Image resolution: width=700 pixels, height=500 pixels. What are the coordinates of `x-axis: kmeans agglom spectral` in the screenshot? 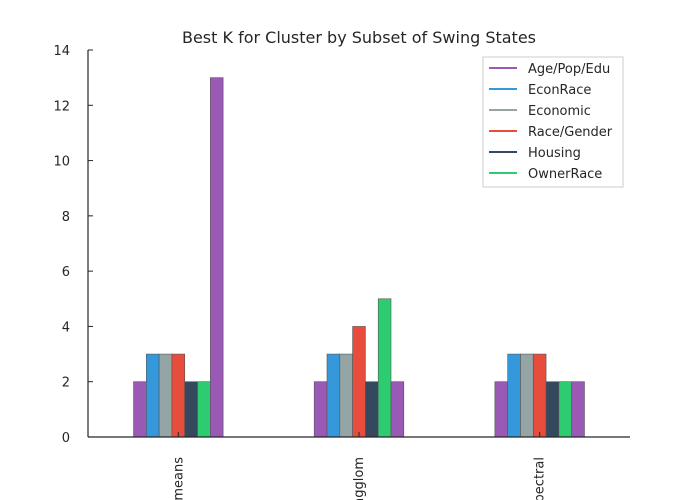 It's located at (359, 466).